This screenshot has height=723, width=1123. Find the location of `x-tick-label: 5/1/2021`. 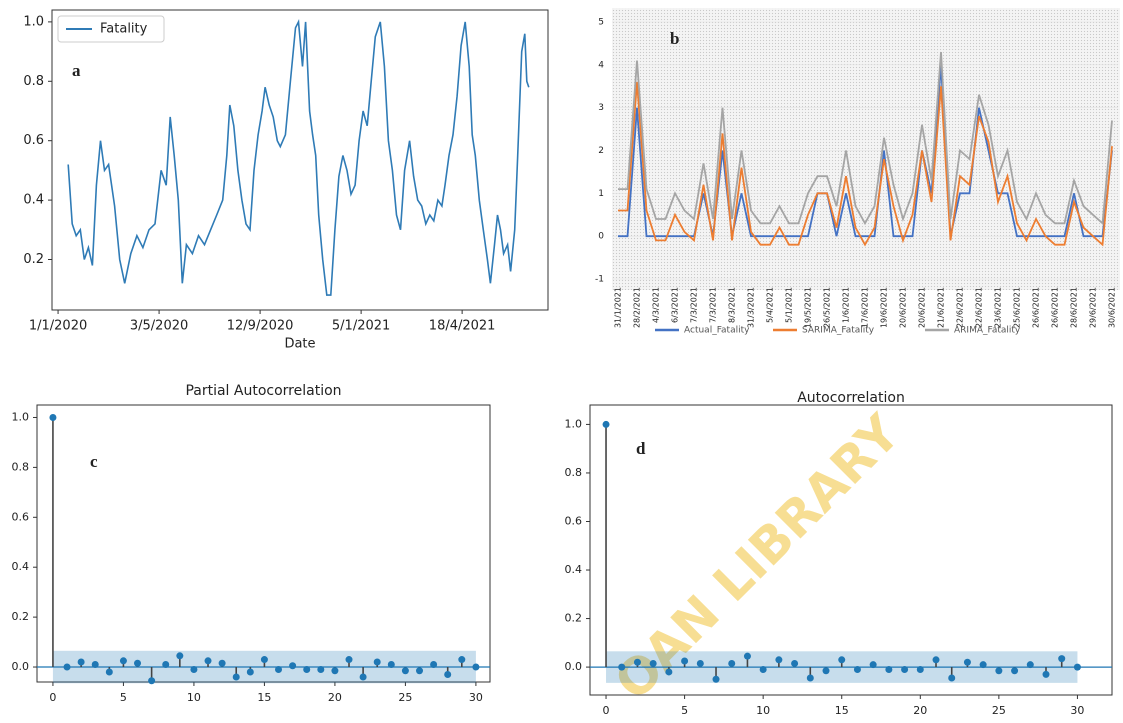

x-tick-label: 5/1/2021 is located at coordinates (789, 305).